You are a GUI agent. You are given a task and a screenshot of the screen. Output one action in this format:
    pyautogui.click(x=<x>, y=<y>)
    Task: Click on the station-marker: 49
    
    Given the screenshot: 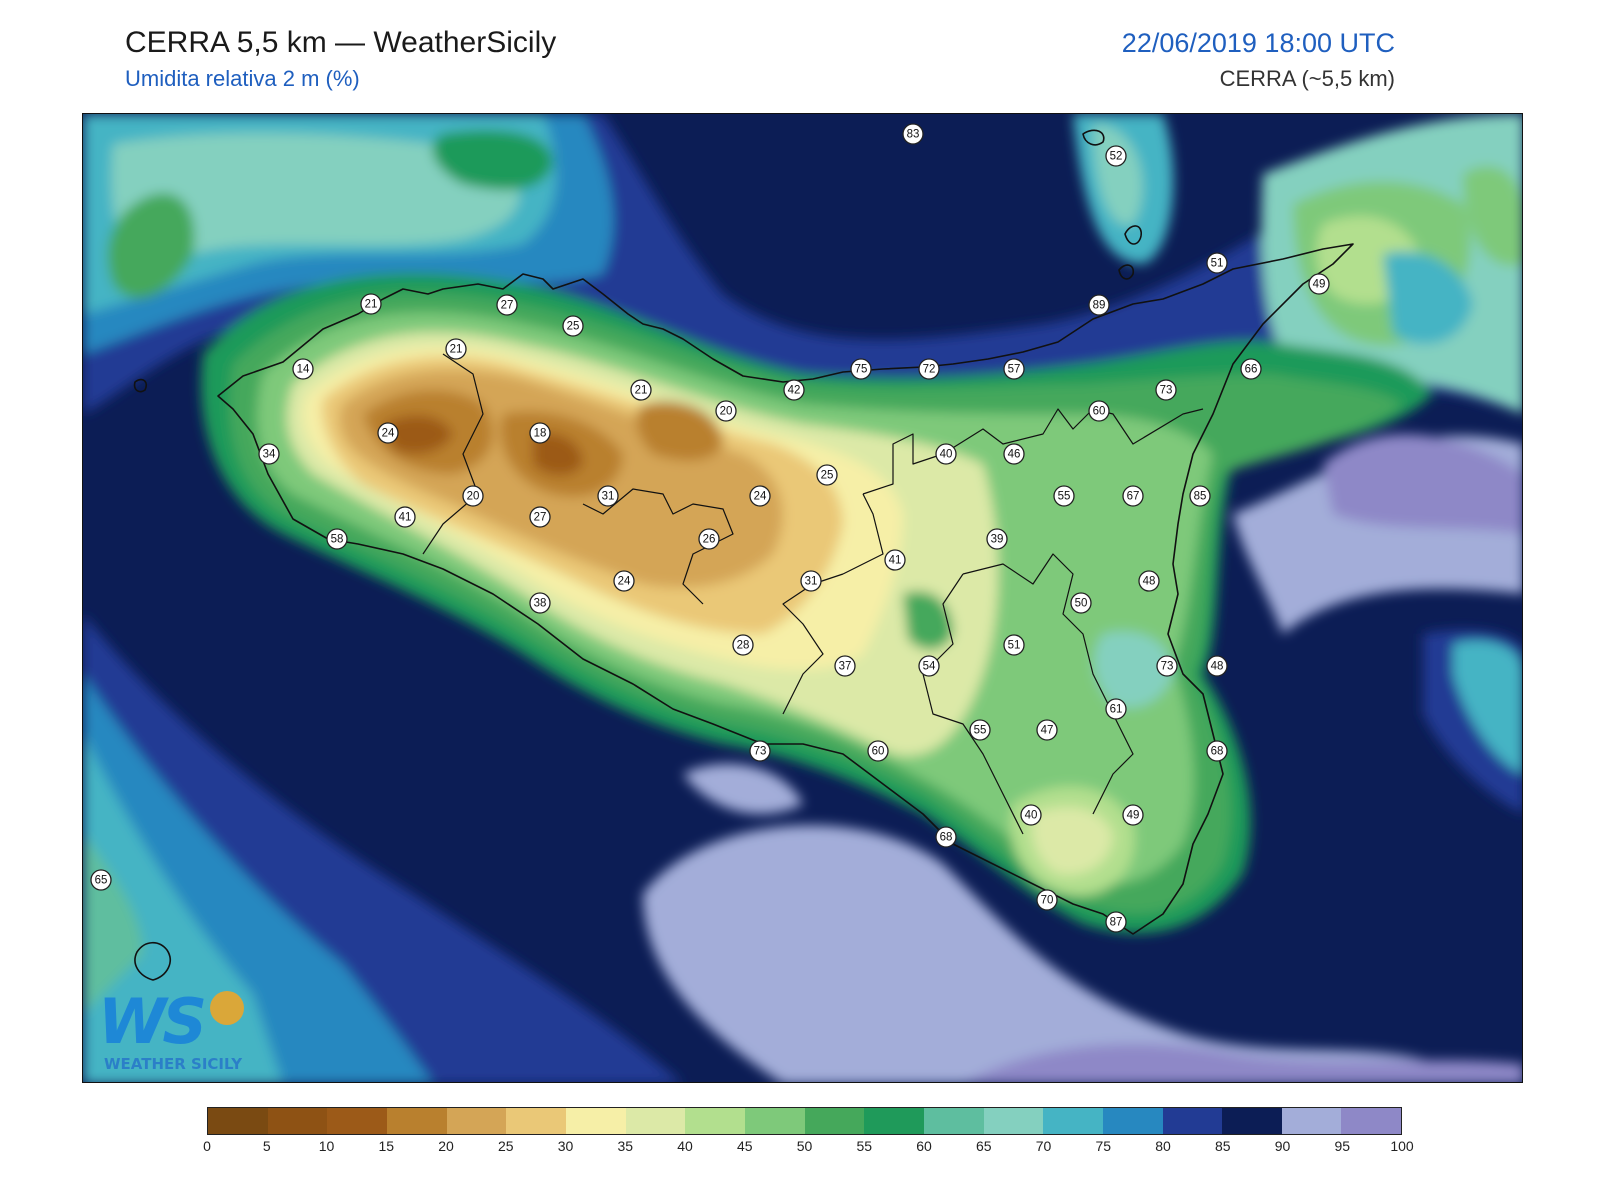 What is the action you would take?
    pyautogui.click(x=1319, y=284)
    